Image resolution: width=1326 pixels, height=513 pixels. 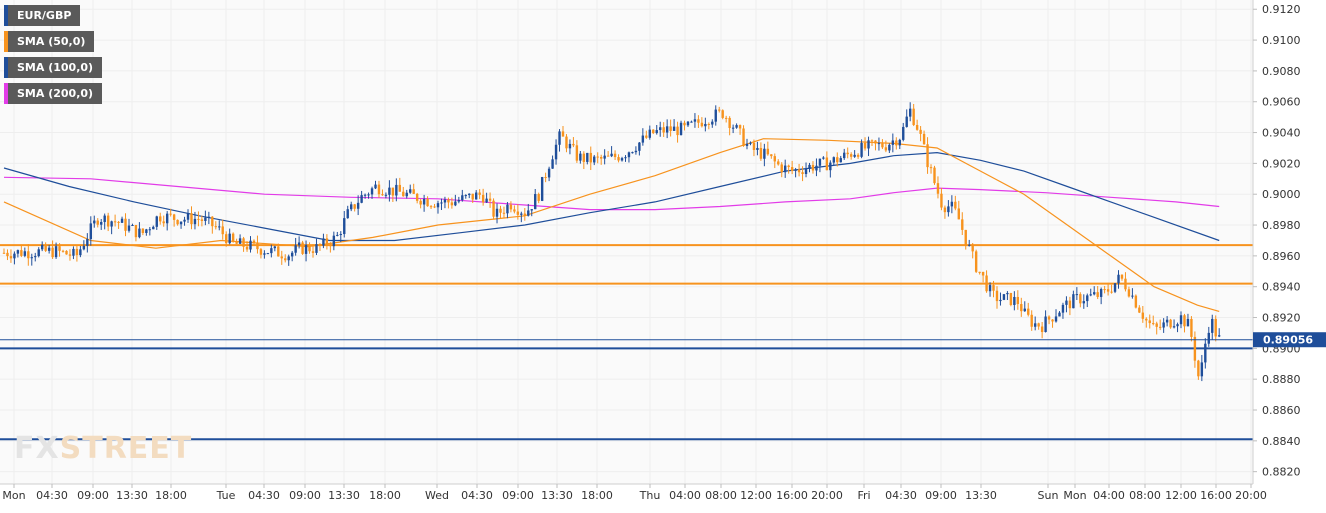 What do you see at coordinates (53, 93) in the screenshot?
I see `legend-item-sma200: SMA (200,0)` at bounding box center [53, 93].